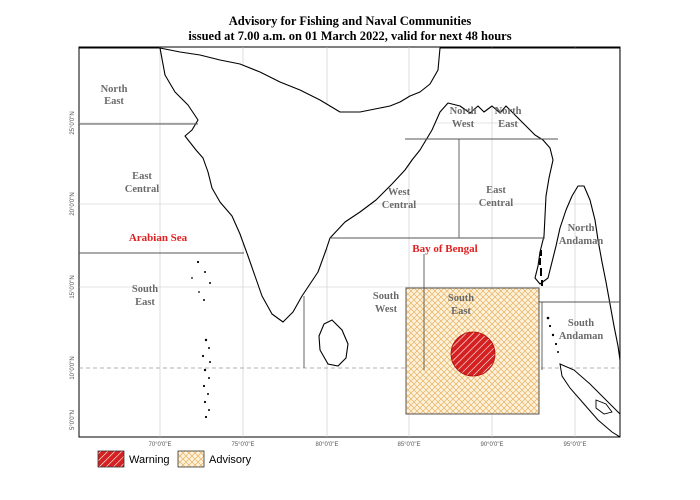 Image resolution: width=700 pixels, height=500 pixels. What do you see at coordinates (149, 460) in the screenshot?
I see `legend-warning-label: Warning` at bounding box center [149, 460].